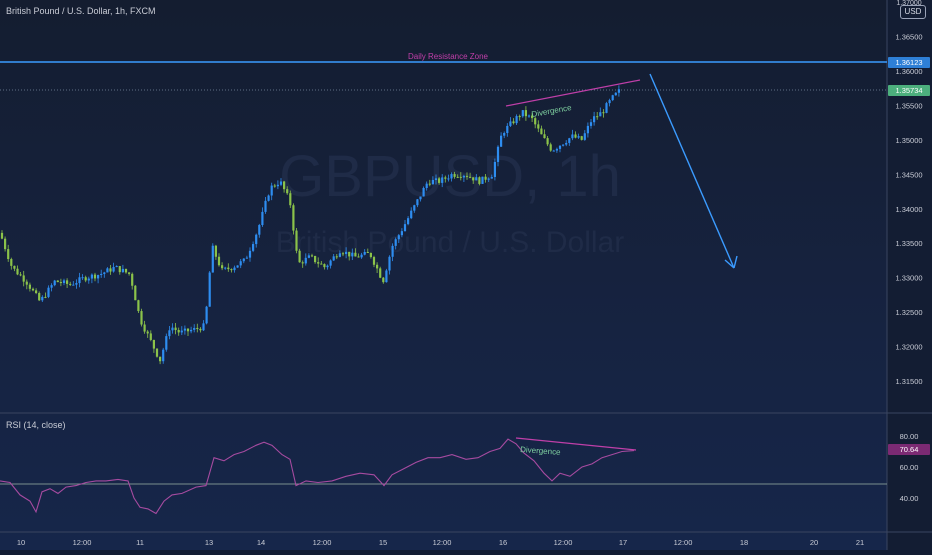 The height and width of the screenshot is (555, 932). What do you see at coordinates (908, 140) in the screenshot?
I see `price-tick-label: 1.35000` at bounding box center [908, 140].